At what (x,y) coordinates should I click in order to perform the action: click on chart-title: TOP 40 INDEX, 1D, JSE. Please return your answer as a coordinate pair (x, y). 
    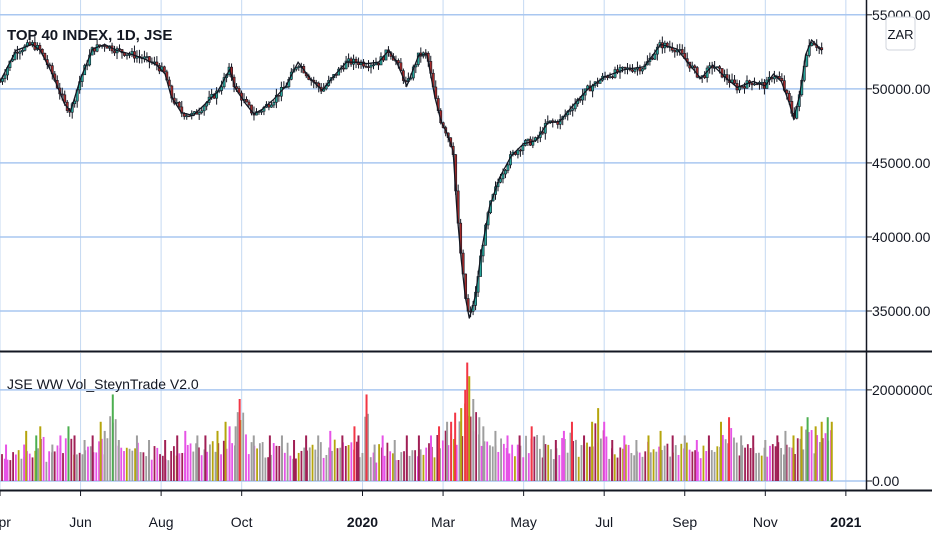
    Looking at the image, I should click on (89, 35).